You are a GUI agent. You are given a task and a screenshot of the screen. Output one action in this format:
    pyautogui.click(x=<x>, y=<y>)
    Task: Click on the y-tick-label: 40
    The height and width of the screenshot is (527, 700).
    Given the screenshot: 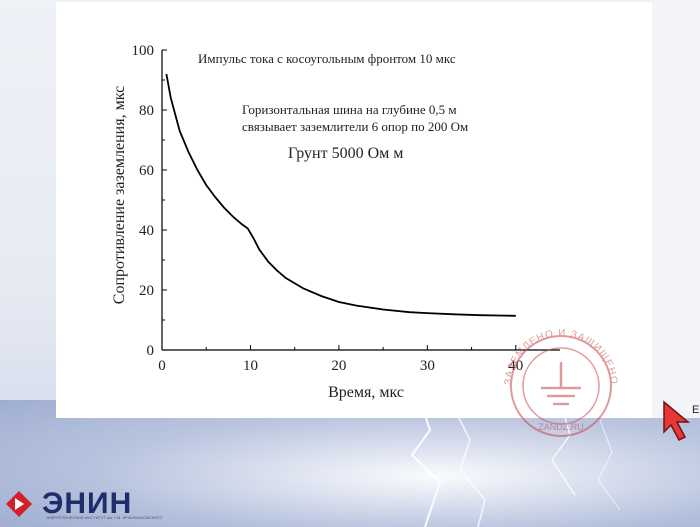 What is the action you would take?
    pyautogui.click(x=146, y=231)
    